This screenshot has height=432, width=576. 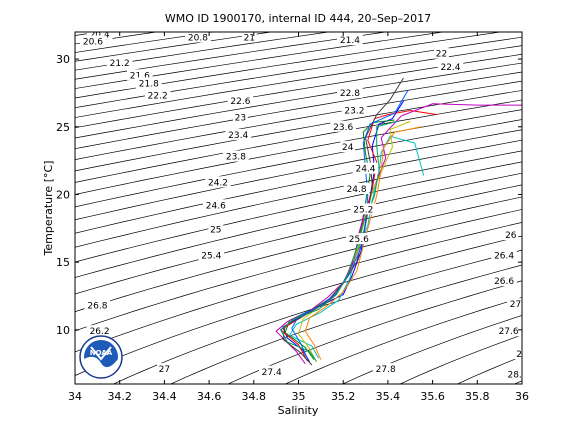 I want to click on x-tick-label: 35, so click(x=299, y=396).